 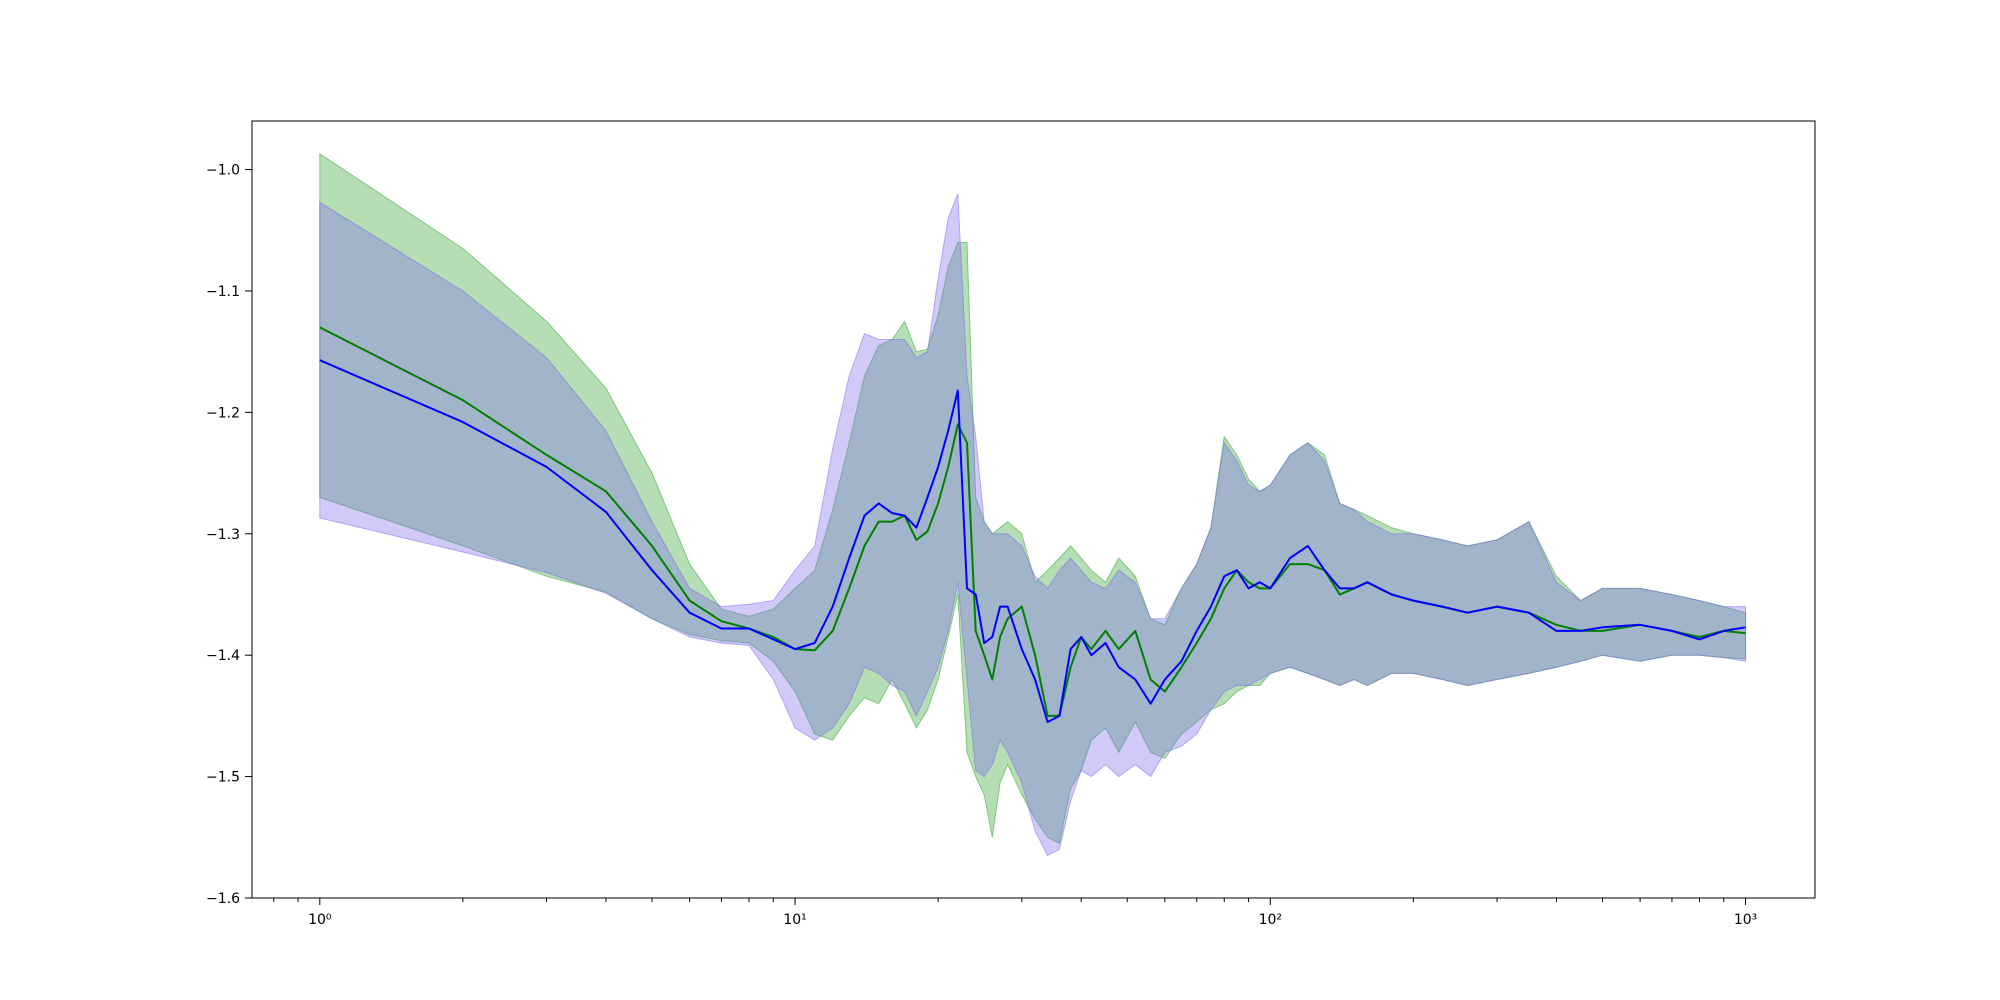 I want to click on y-axis: −1.0 −1.1 −1.2 −1.3 −1.4 −1.5 −1.6, so click(x=229, y=535).